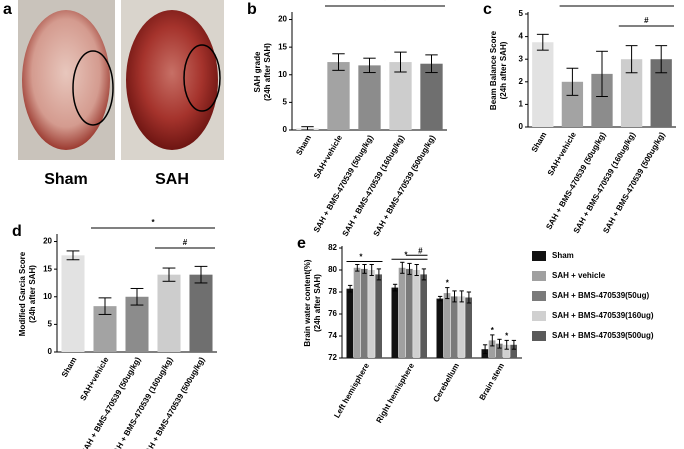 Image resolution: width=684 pixels, height=449 pixels. I want to click on legend-label: SAH + BMS-470539(160ug), so click(603, 315).